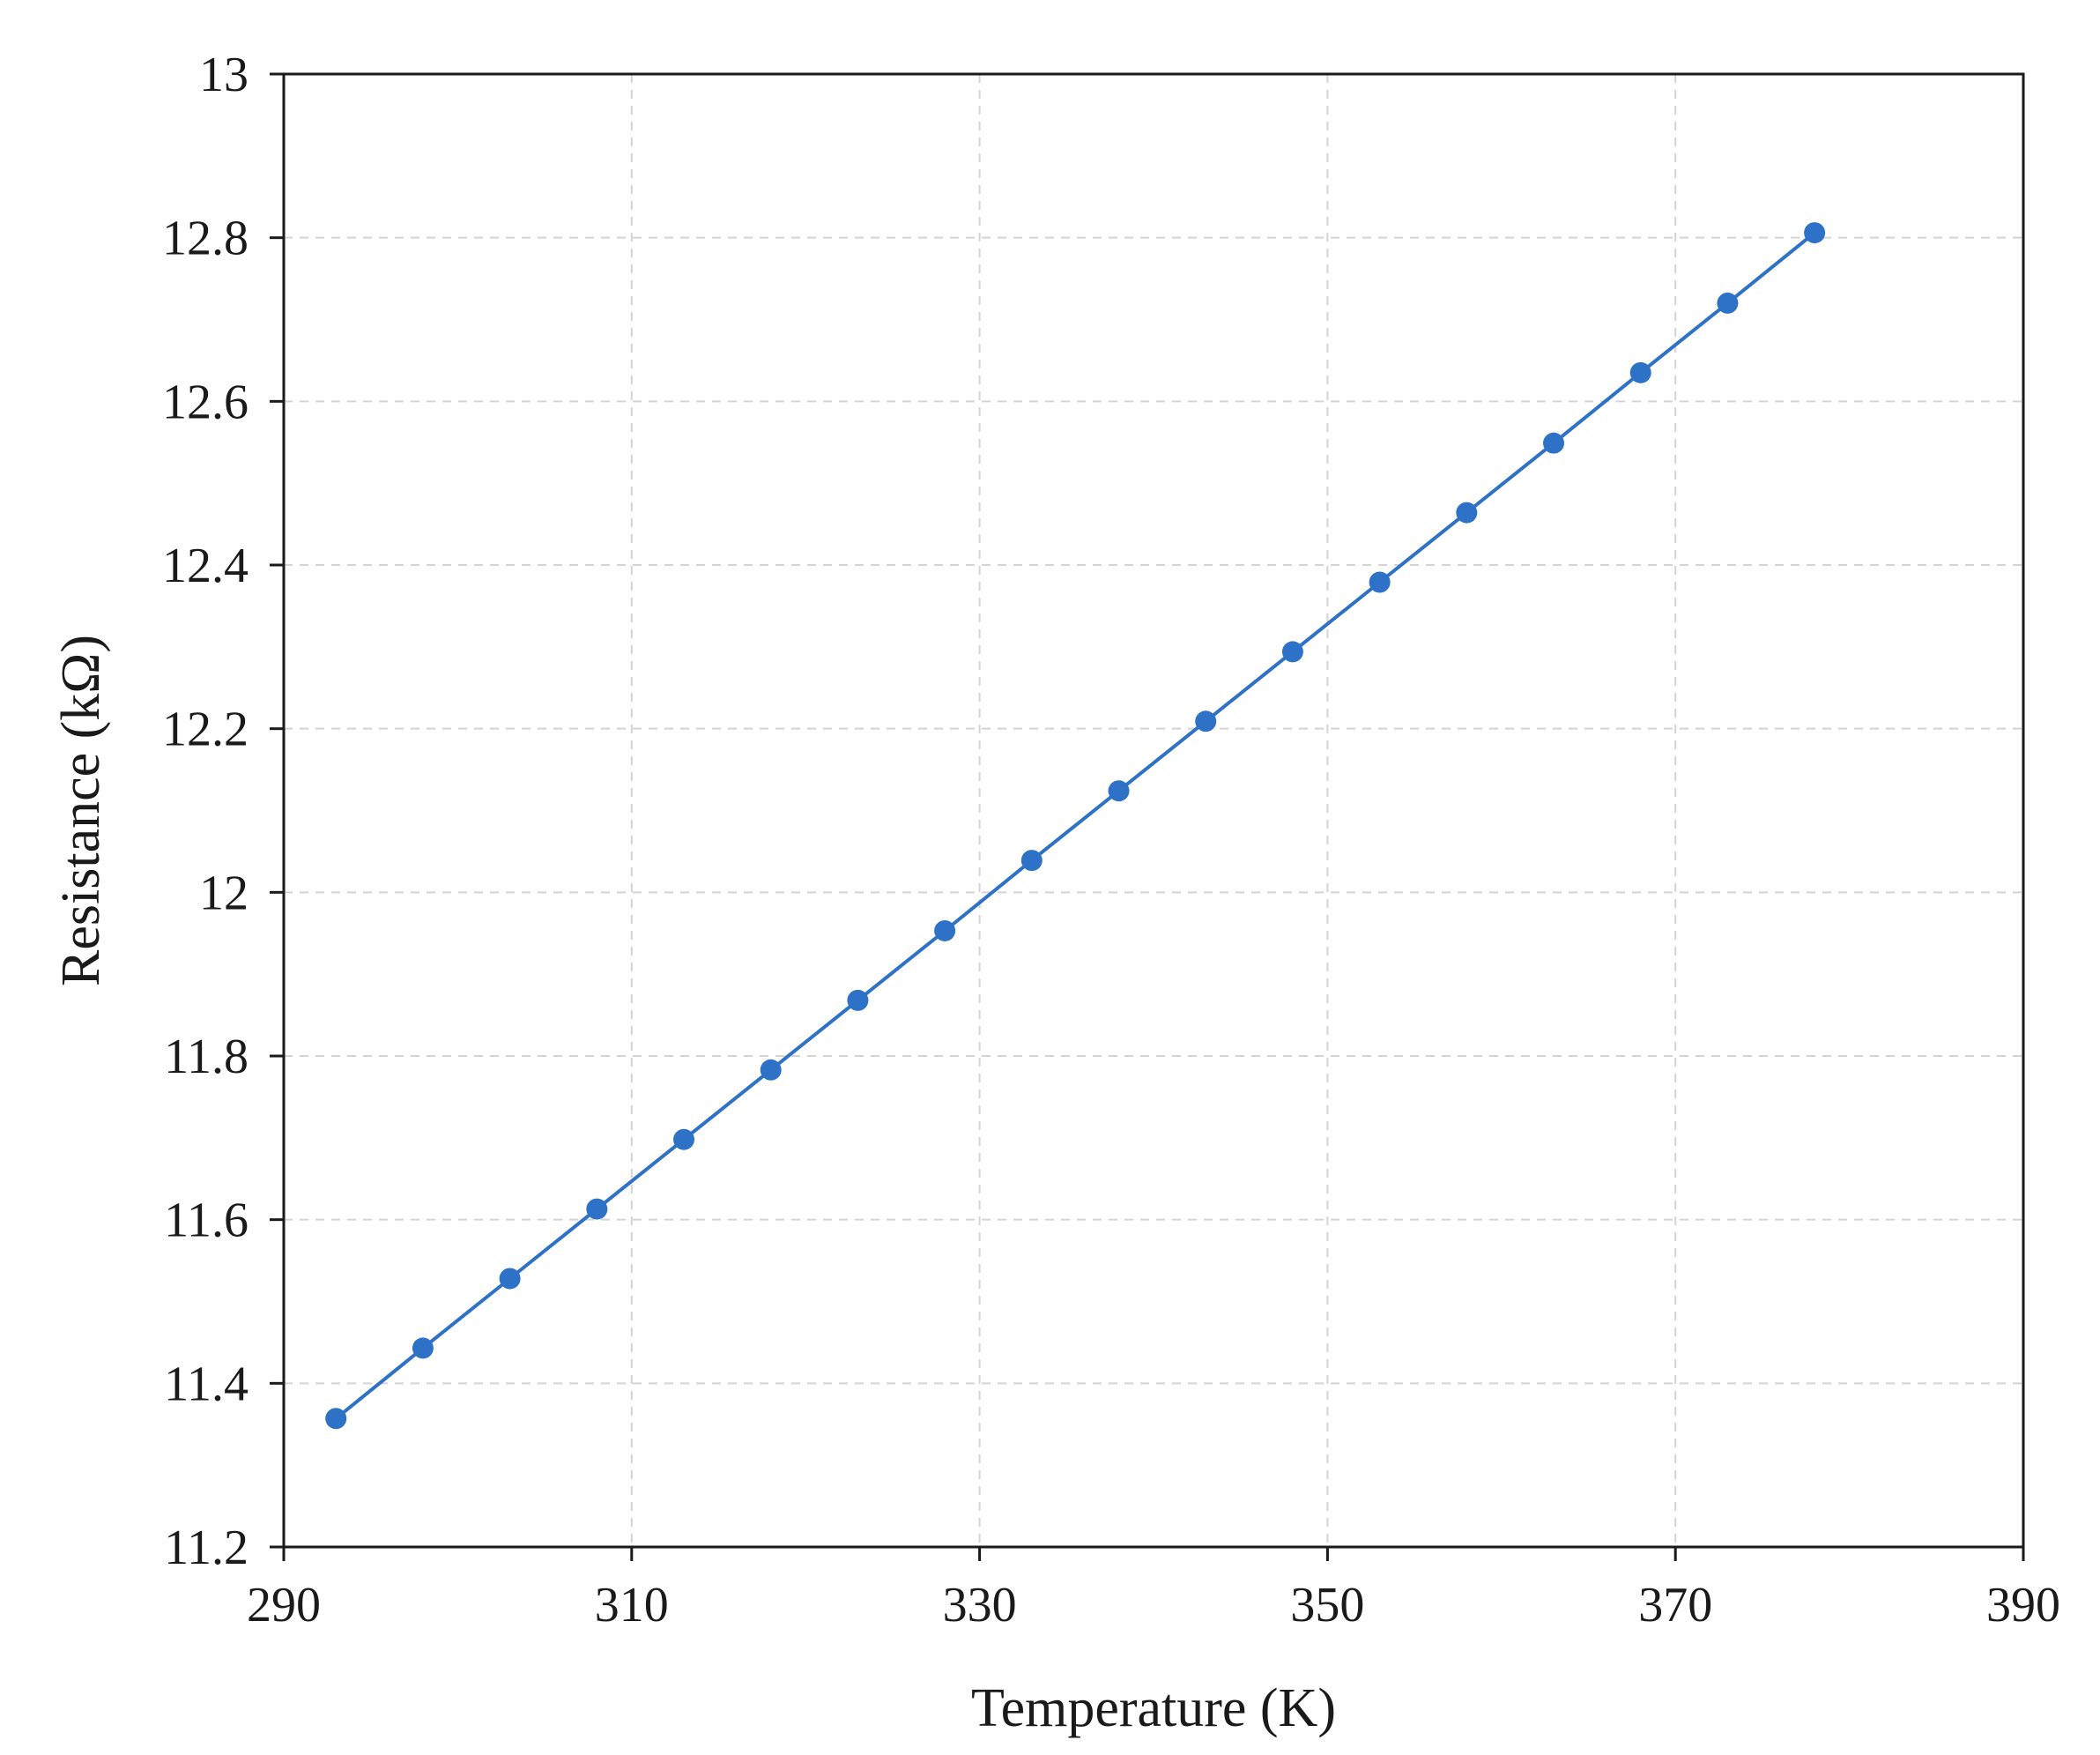  I want to click on x-tick-label-4: 370, so click(1675, 1605).